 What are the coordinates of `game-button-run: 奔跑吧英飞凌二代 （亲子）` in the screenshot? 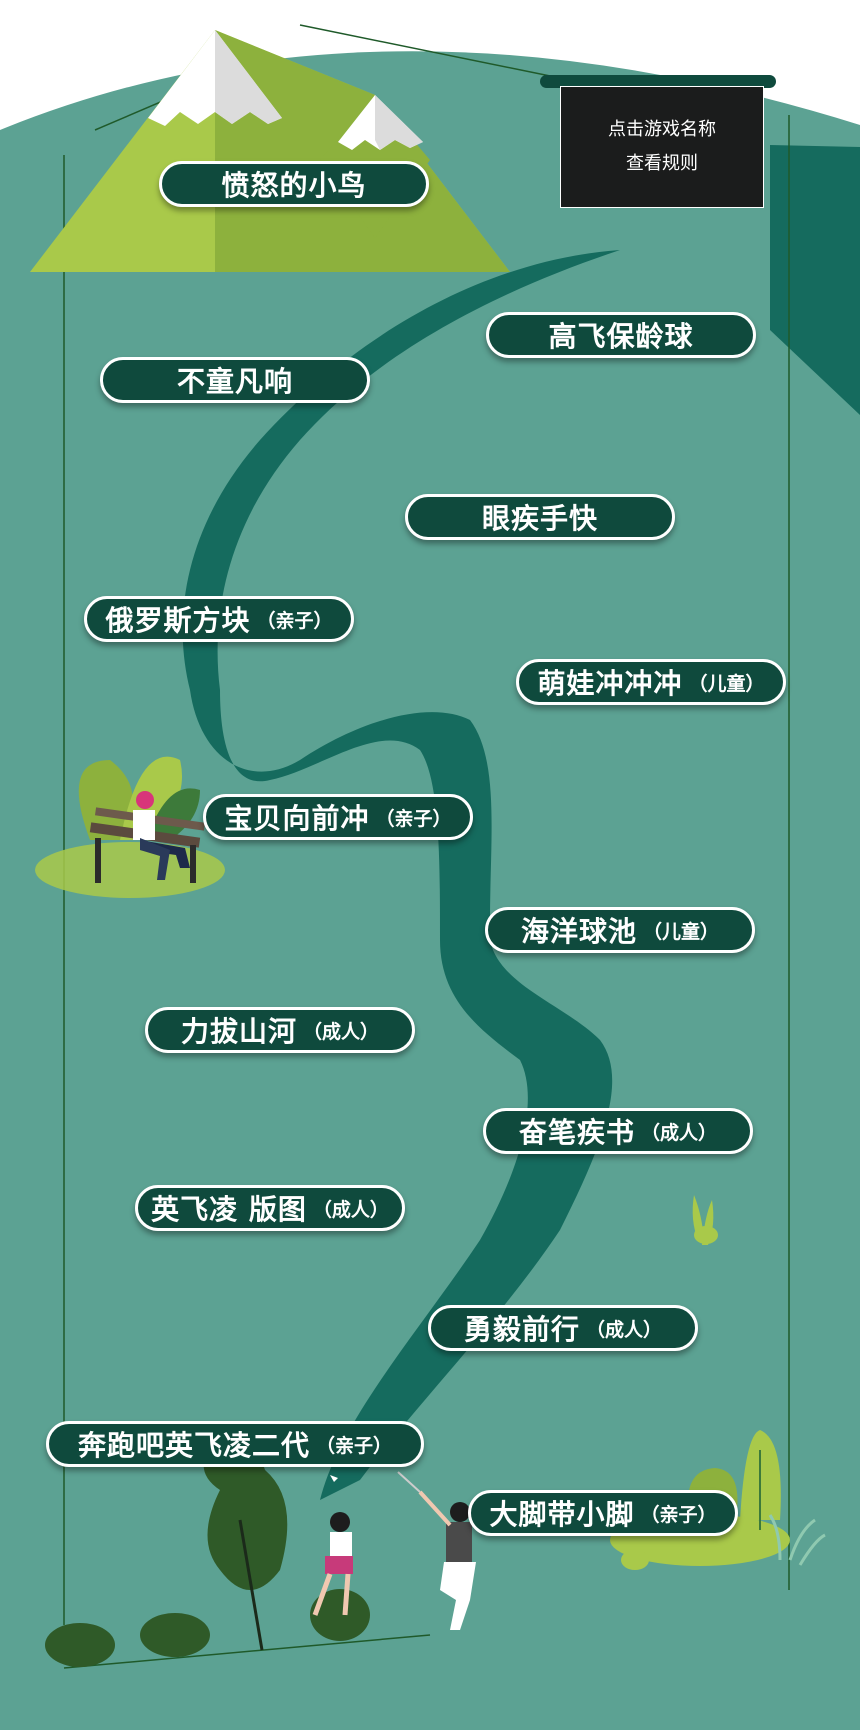 It's located at (235, 1444).